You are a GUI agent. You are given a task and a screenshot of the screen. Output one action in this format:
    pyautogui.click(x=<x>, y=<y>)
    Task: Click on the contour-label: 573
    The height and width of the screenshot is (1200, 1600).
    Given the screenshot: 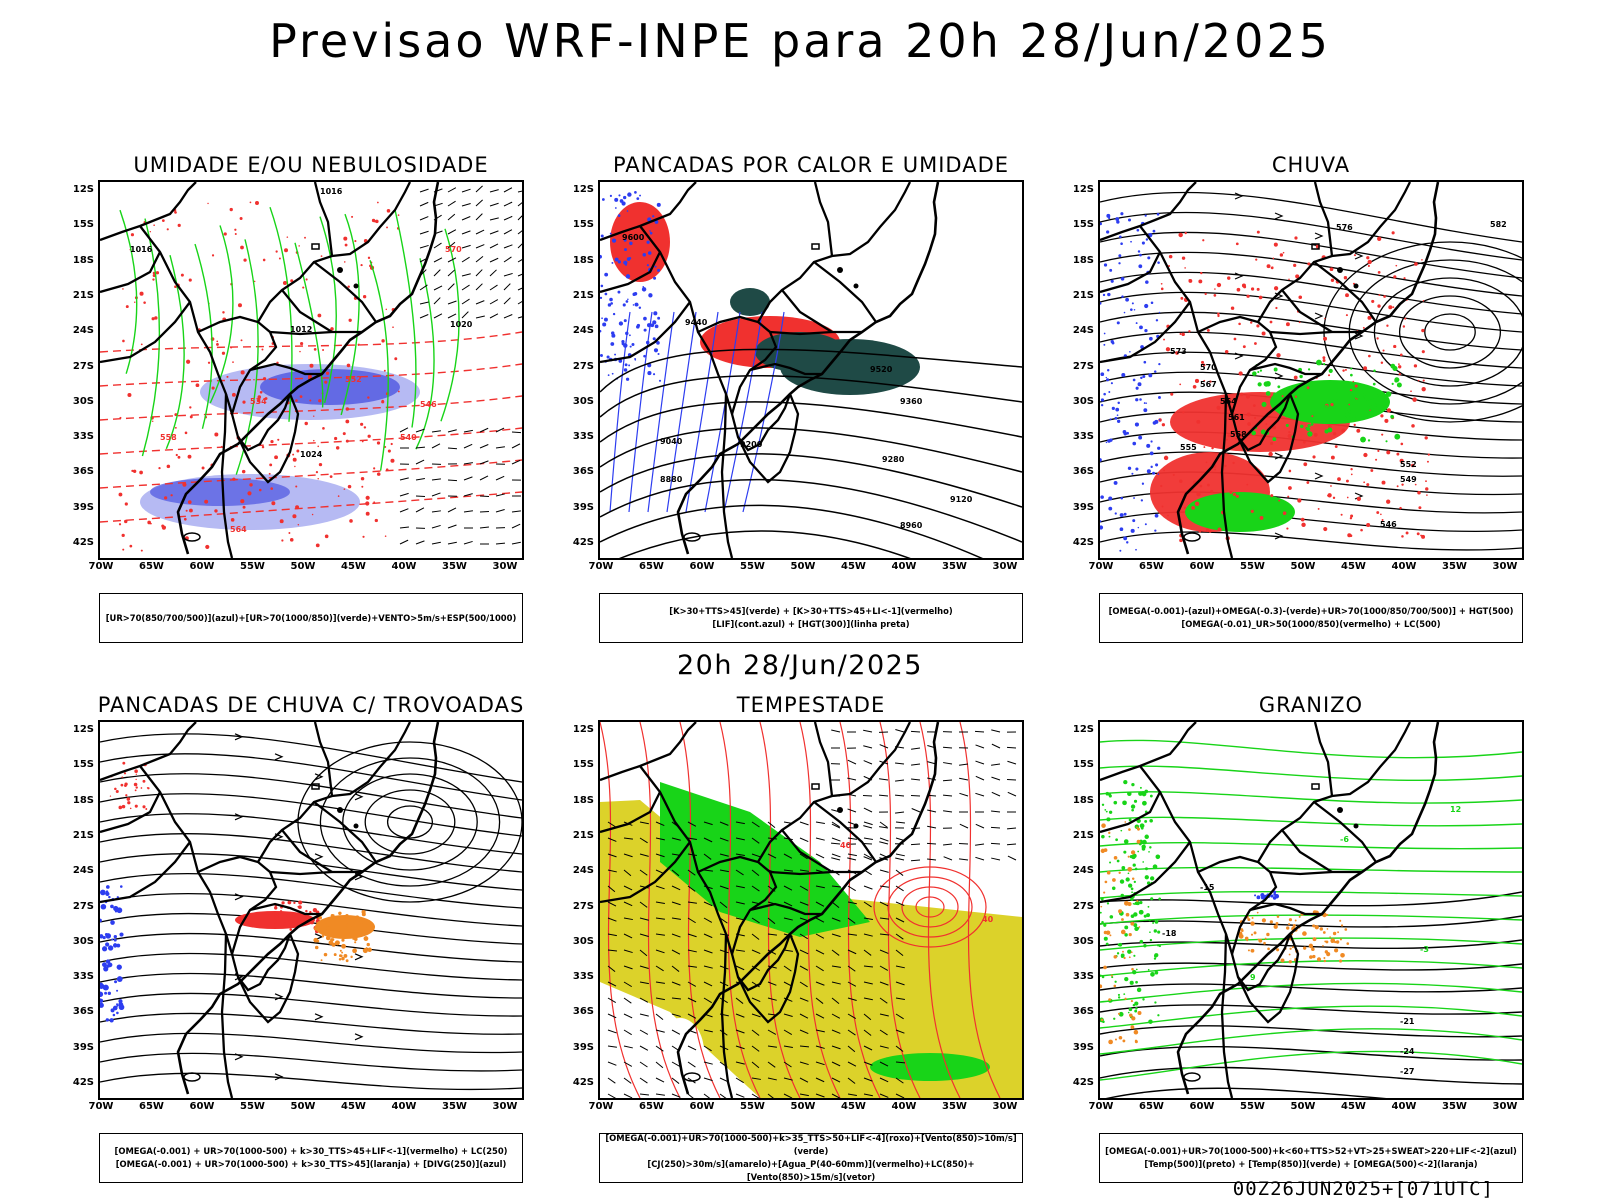 What is the action you would take?
    pyautogui.click(x=1178, y=351)
    